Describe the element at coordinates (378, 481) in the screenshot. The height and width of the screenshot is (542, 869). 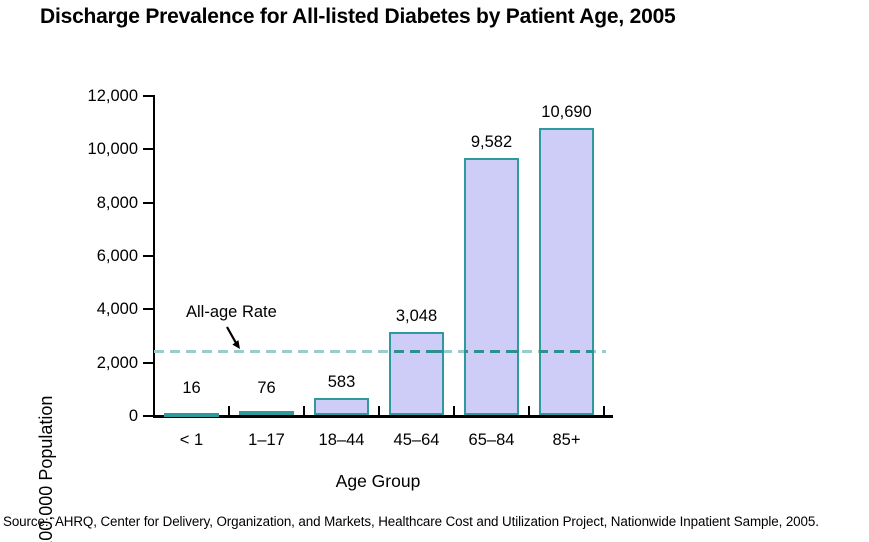
I see `x-axis-title: Age Group` at that location.